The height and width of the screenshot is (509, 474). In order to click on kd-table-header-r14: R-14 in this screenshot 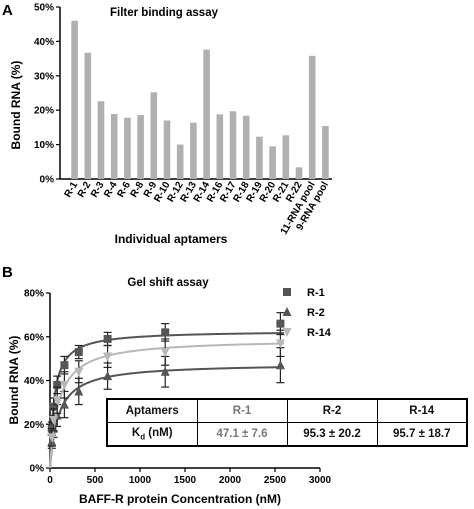, I will do `click(422, 410)`.